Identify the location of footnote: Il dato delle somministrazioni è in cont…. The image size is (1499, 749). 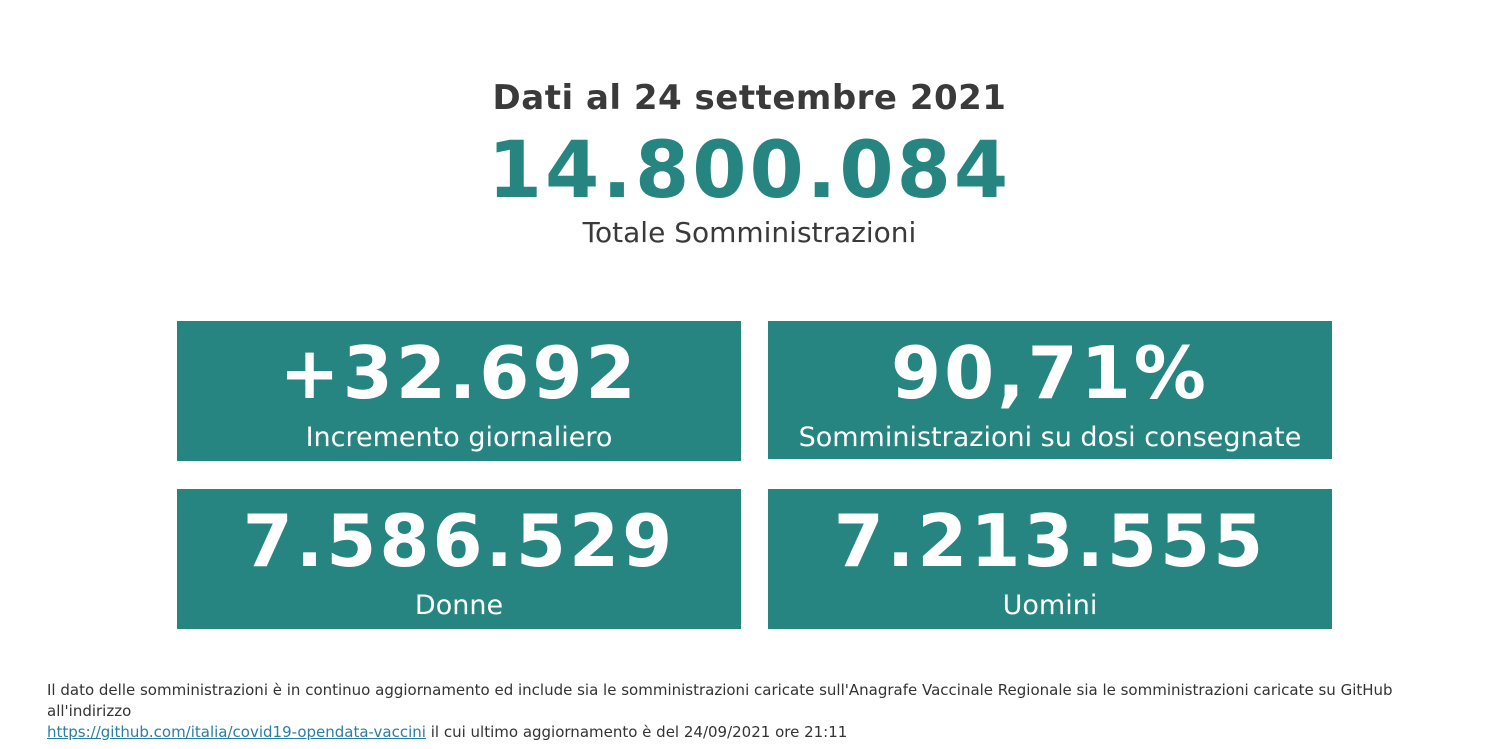
(762, 711).